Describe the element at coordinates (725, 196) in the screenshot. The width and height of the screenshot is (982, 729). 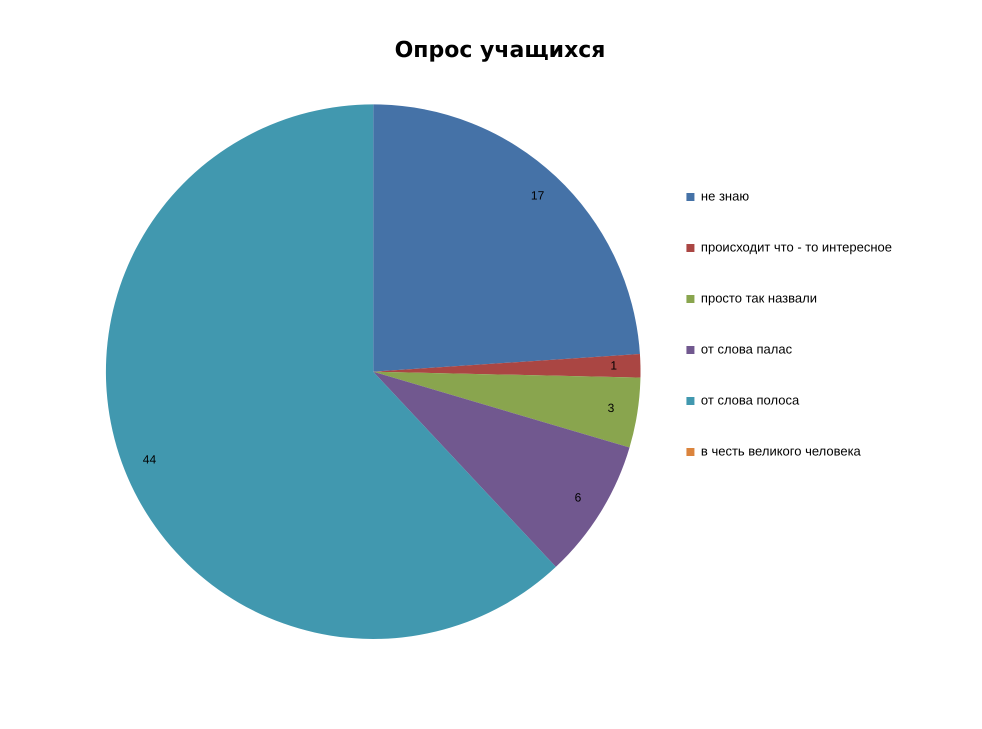
I see `legend-label: не знаю` at that location.